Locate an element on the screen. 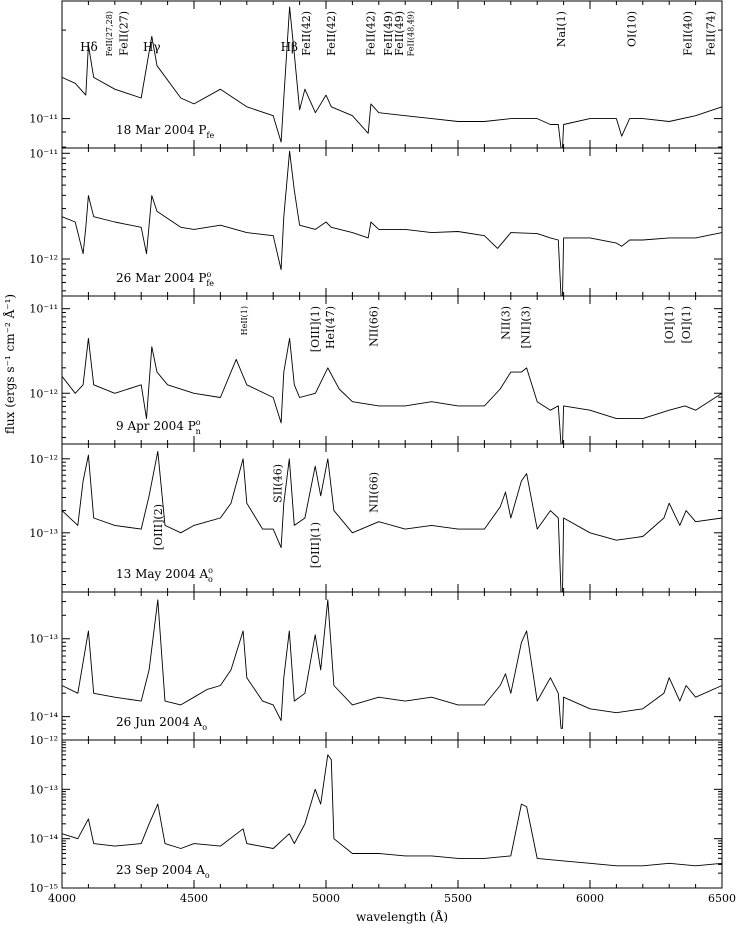 This screenshot has height=928, width=741. line-id-label: FeII(48,49) is located at coordinates (410, 33).